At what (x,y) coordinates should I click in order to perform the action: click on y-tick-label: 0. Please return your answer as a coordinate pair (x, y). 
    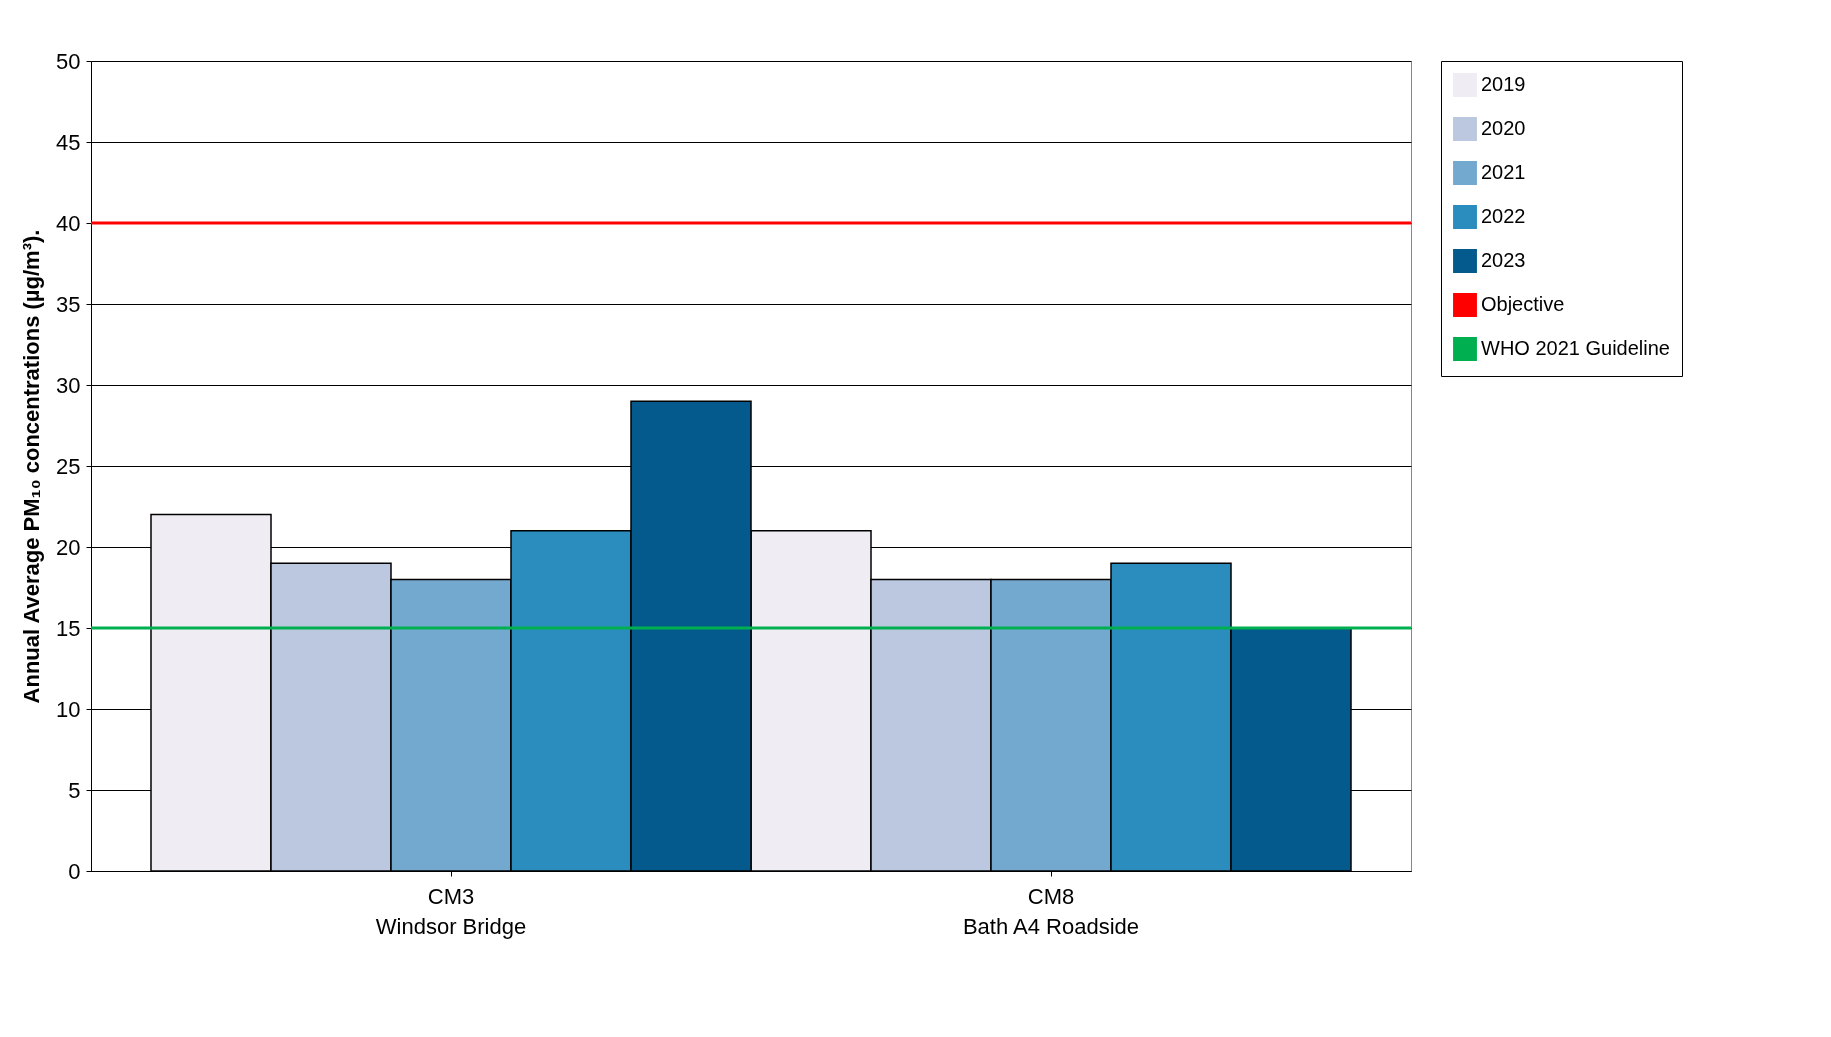
    Looking at the image, I should click on (74, 871).